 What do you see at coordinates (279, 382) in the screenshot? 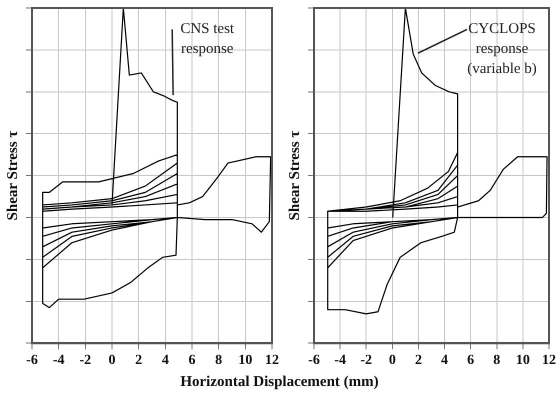
I see `x-axis-title: Horizontal Displacement (mm)` at bounding box center [279, 382].